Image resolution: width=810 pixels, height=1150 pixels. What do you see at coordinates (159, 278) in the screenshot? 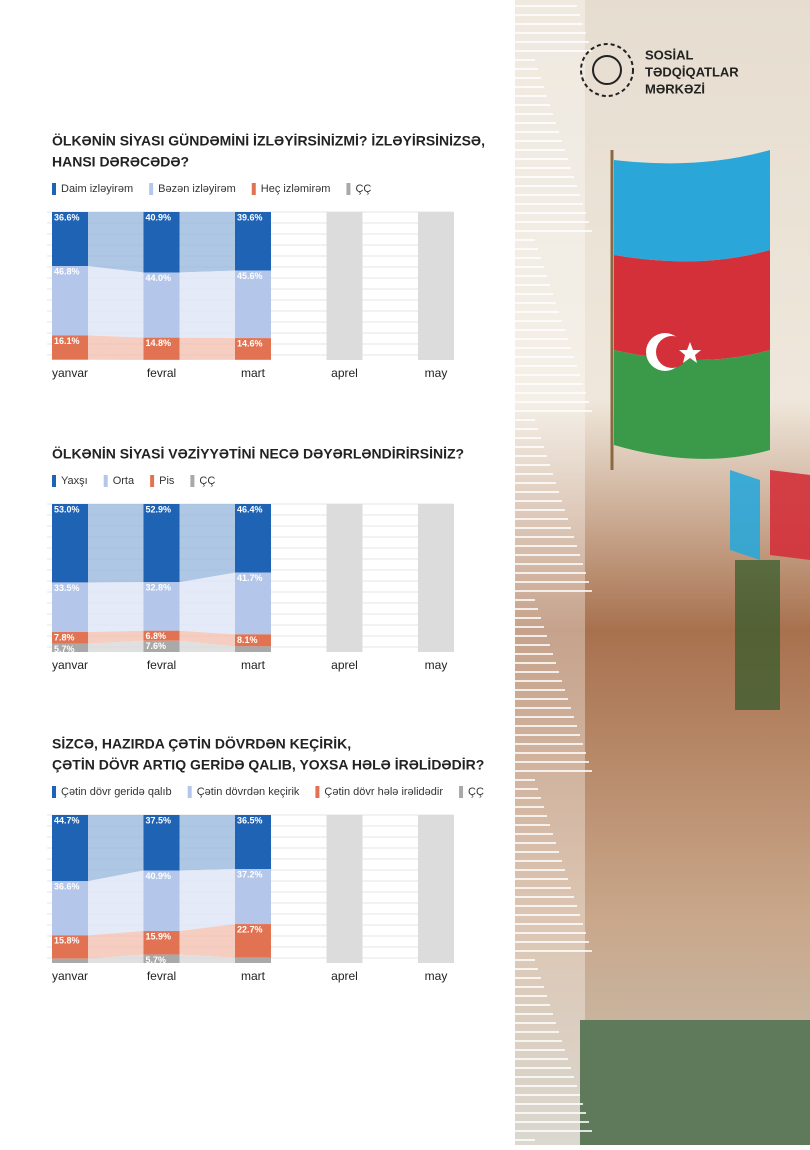
I see `data-label: 44.0%` at bounding box center [159, 278].